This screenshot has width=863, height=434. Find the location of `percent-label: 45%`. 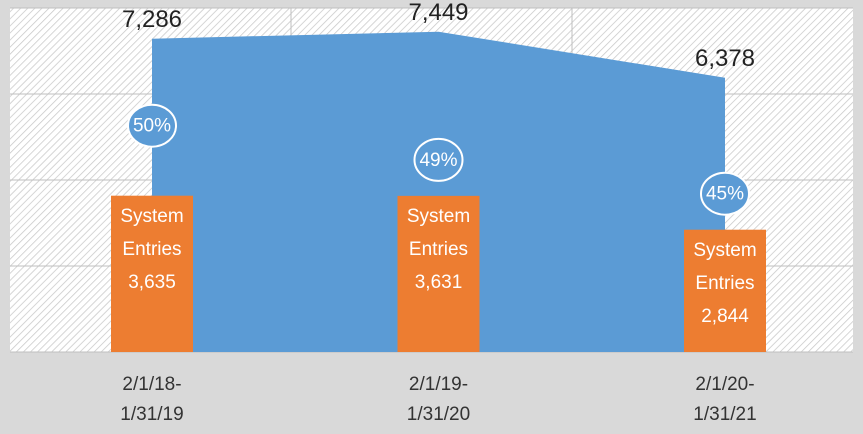

percent-label: 45% is located at coordinates (725, 194).